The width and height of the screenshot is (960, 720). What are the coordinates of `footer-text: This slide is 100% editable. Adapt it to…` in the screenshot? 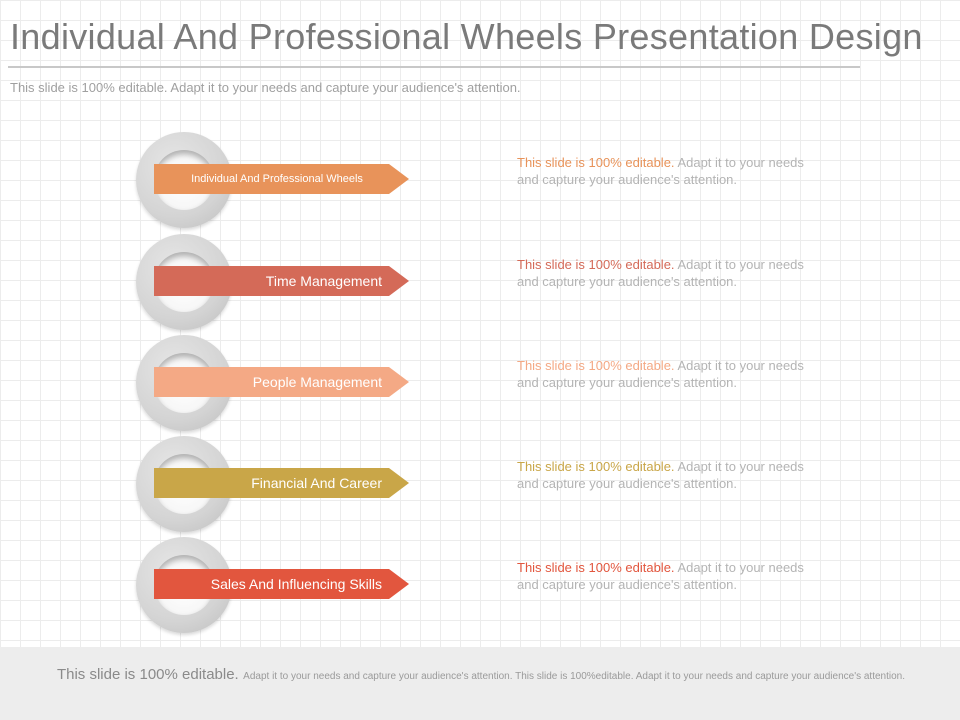 It's located at (481, 675).